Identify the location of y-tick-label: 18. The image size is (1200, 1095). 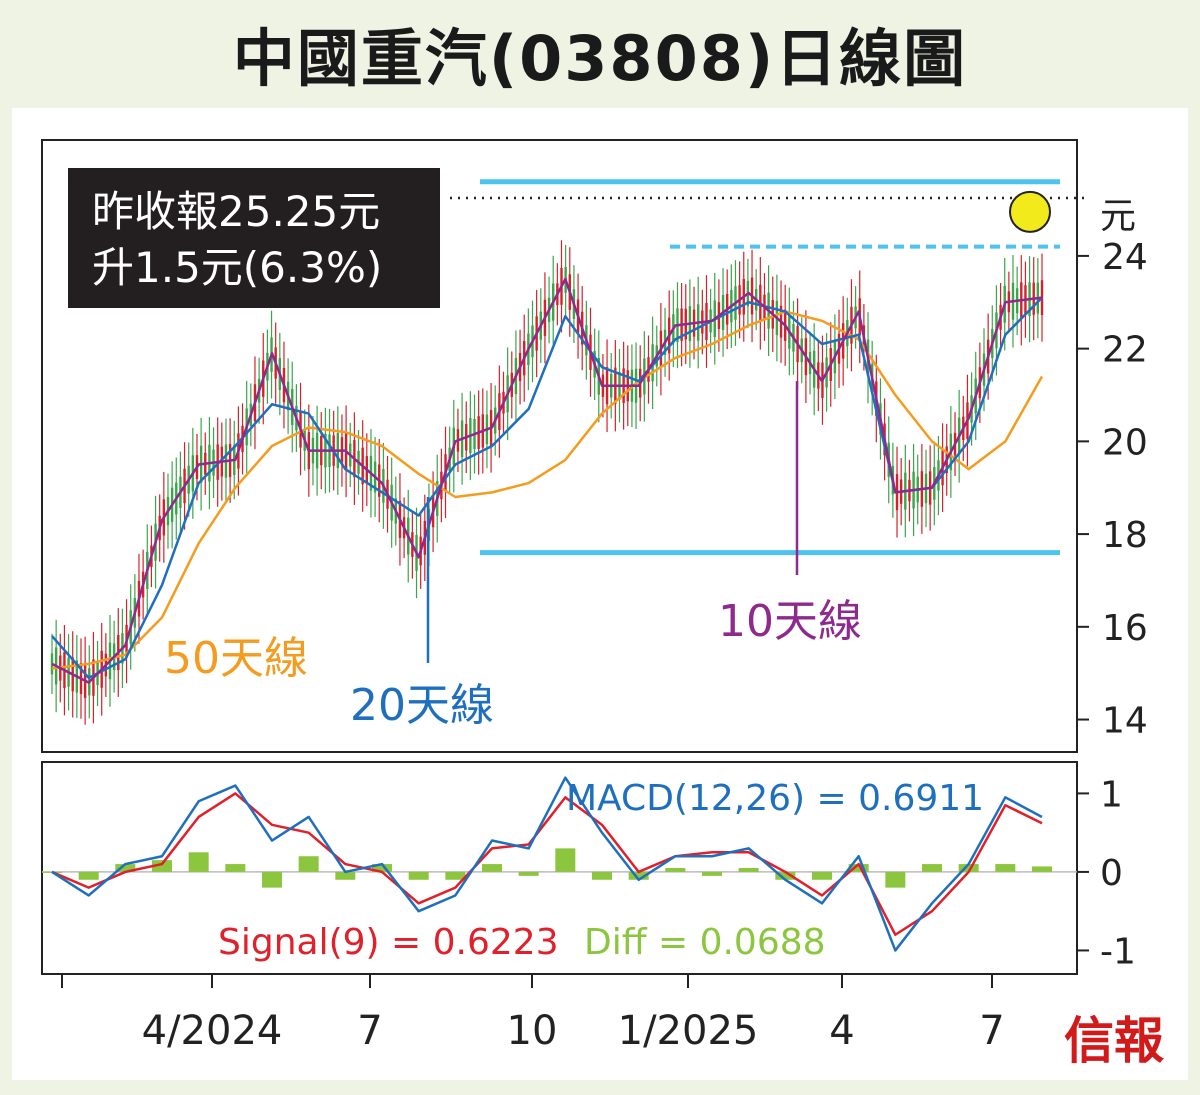
(1125, 535).